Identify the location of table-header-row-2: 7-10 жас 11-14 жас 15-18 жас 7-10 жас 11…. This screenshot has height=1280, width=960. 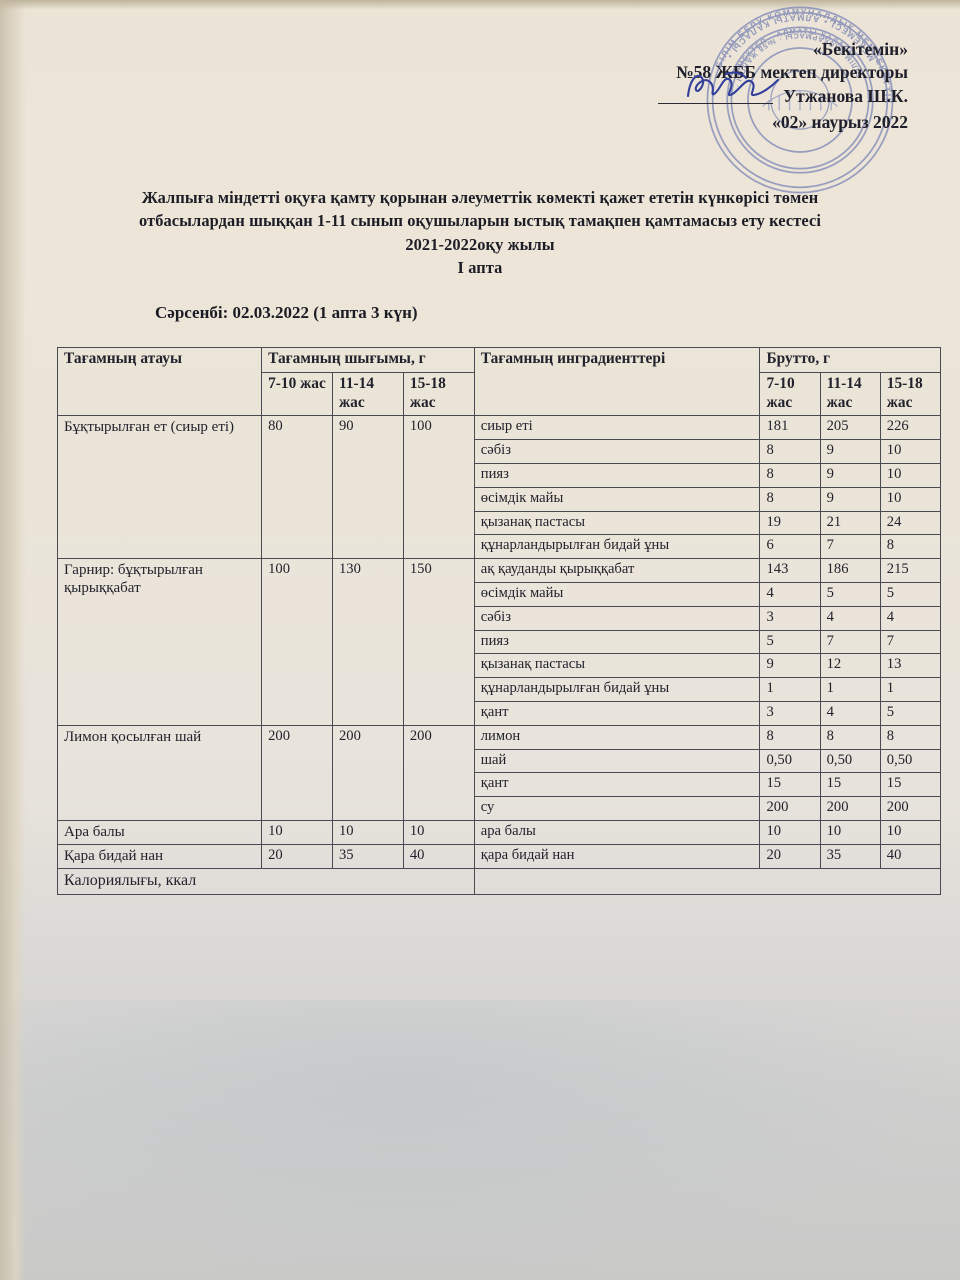
(500, 394).